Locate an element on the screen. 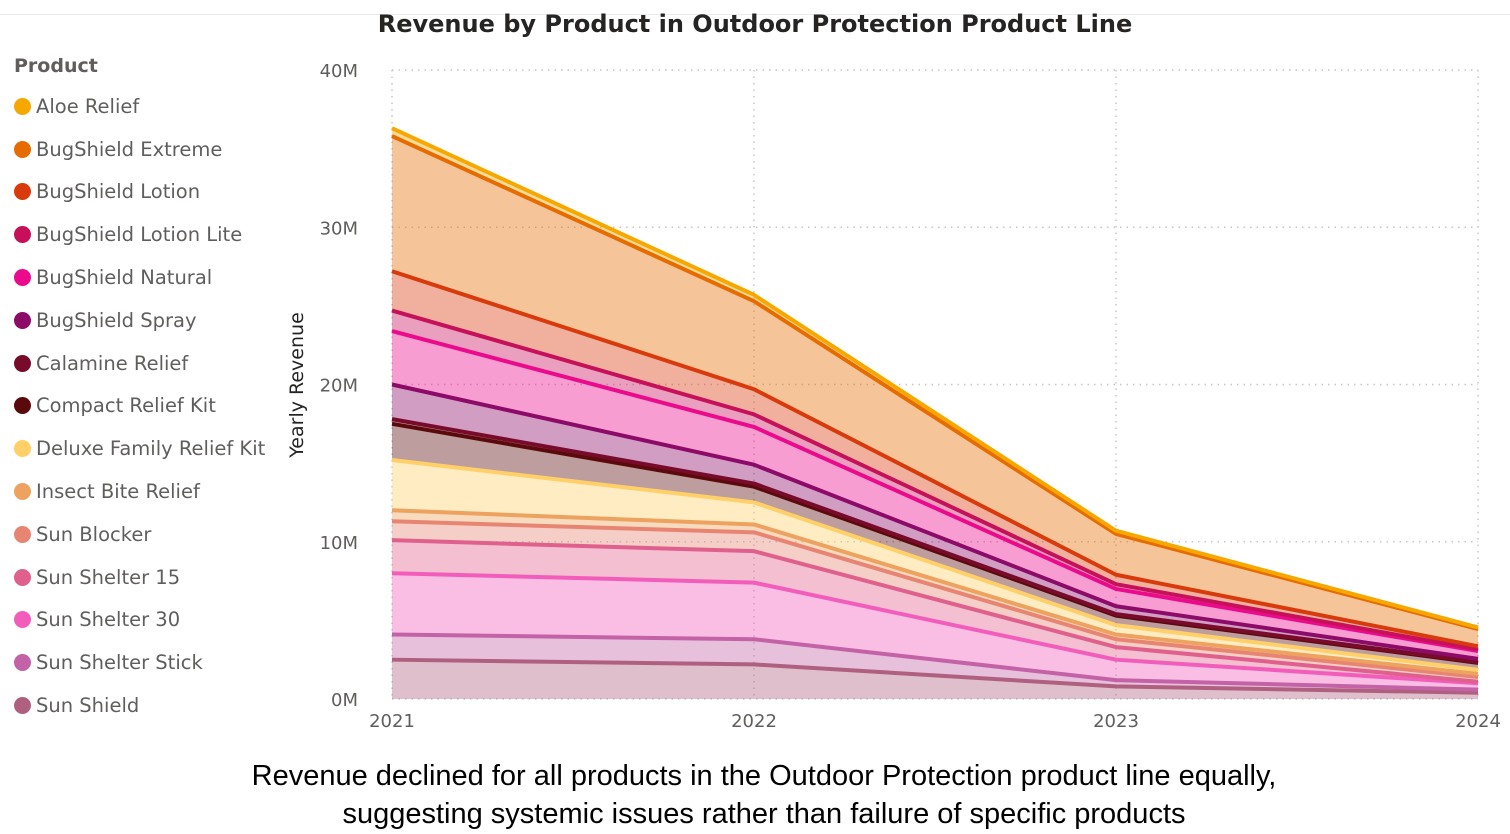  legend-item: Sun Blocker is located at coordinates (151, 534).